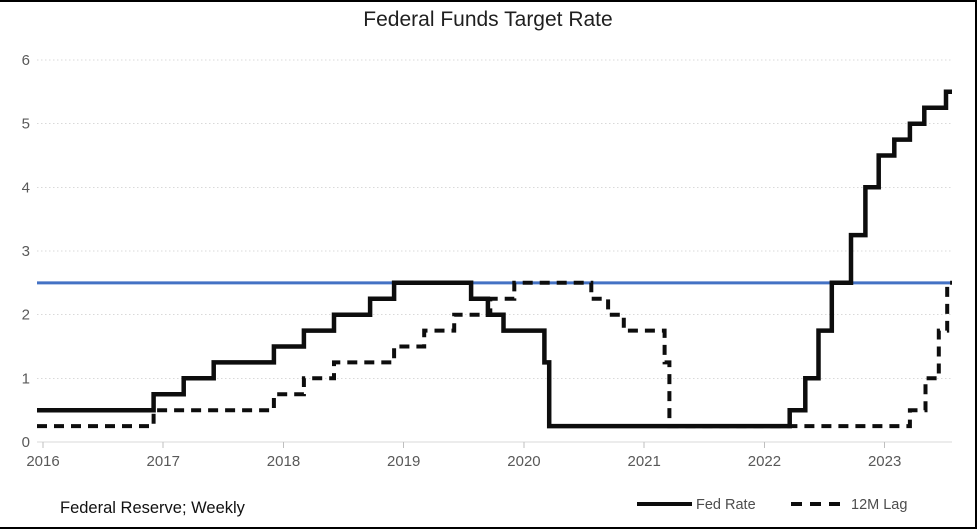  I want to click on x-tick-label: 2022, so click(764, 461).